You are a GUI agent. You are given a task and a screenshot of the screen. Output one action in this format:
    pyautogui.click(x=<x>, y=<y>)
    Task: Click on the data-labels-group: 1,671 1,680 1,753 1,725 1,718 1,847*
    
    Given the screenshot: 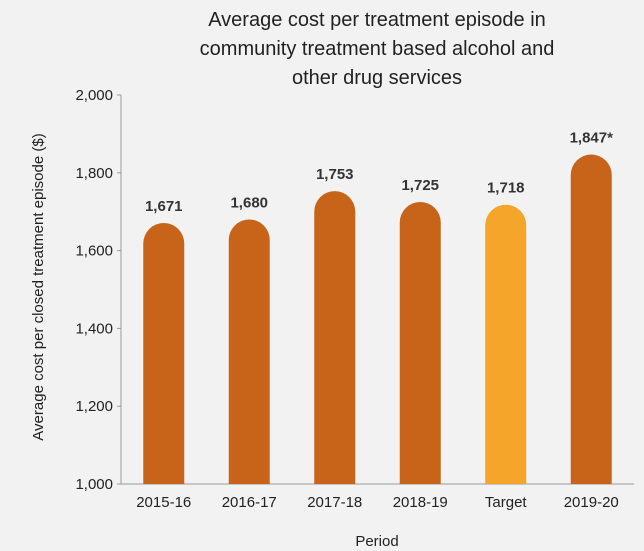 What is the action you would take?
    pyautogui.click(x=379, y=172)
    